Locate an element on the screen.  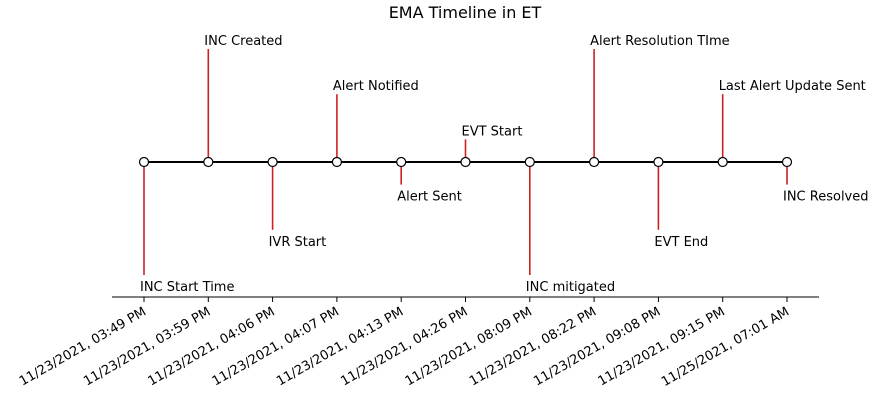
chart-title: EMA Timeline in ET is located at coordinates (465, 12).